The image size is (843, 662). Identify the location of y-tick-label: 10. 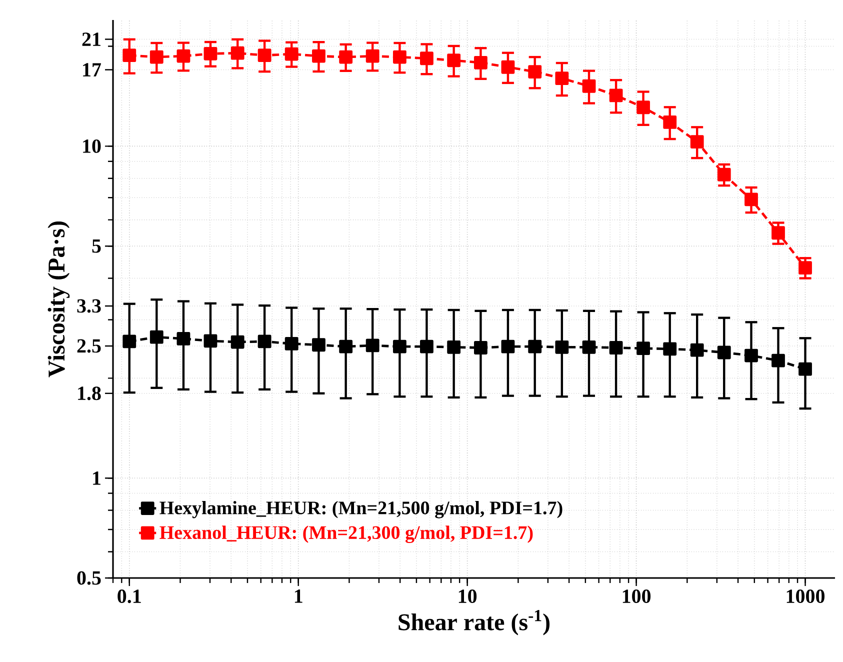
(92, 146).